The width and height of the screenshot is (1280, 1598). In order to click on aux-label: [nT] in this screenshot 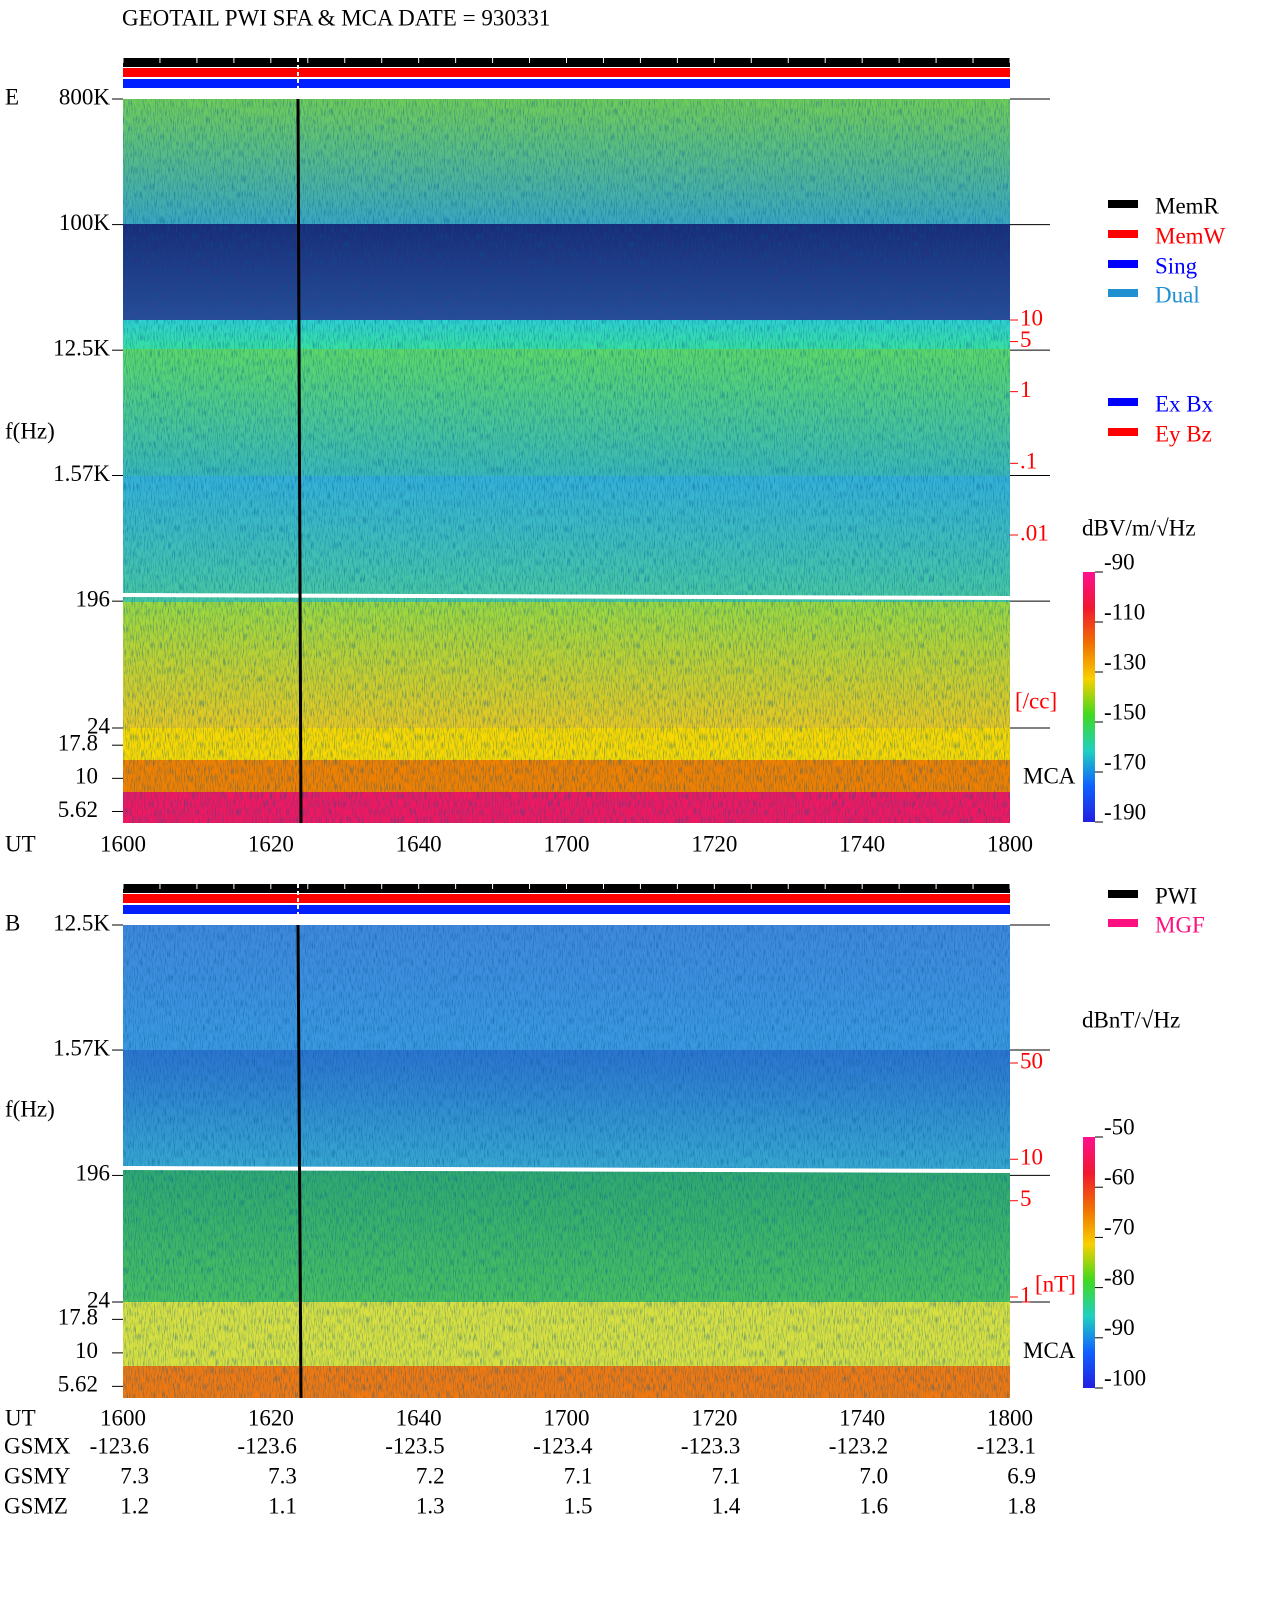, I will do `click(1055, 1283)`.